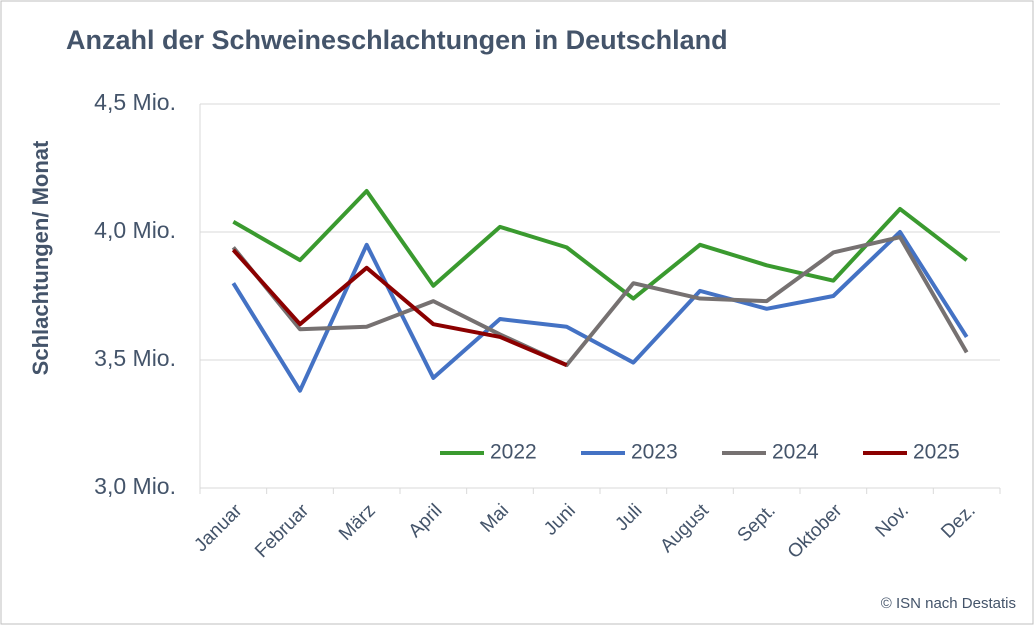  I want to click on y-axis-label: Schlachtungen/ Monat, so click(40, 257).